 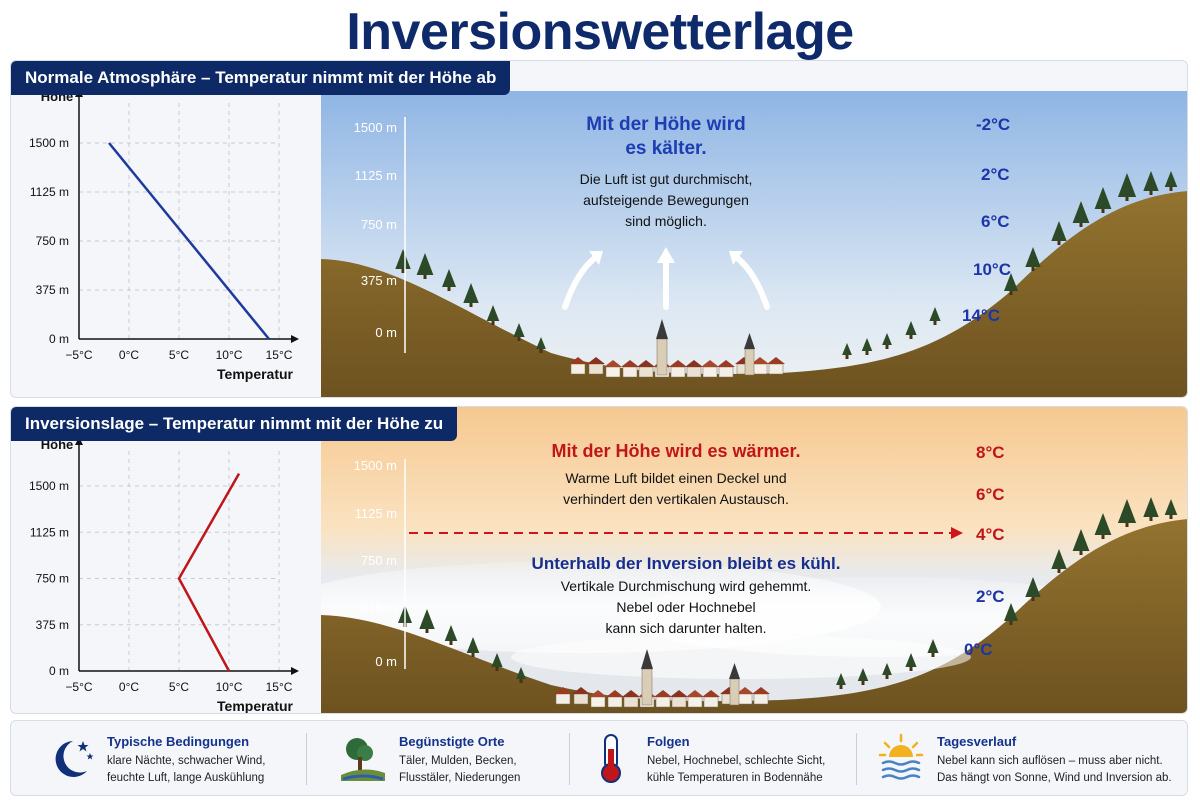 I want to click on temperature-label: 8°C, so click(x=990, y=452).